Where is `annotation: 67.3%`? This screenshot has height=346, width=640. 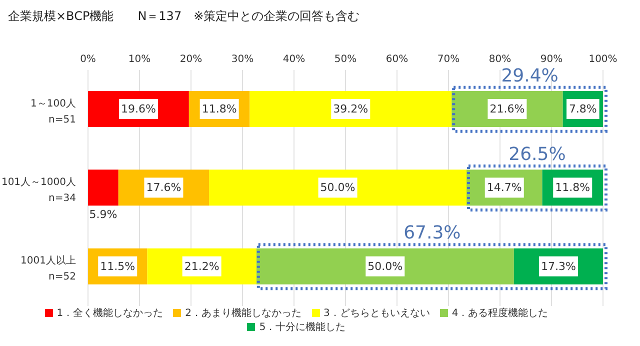 annotation: 67.3% is located at coordinates (432, 233).